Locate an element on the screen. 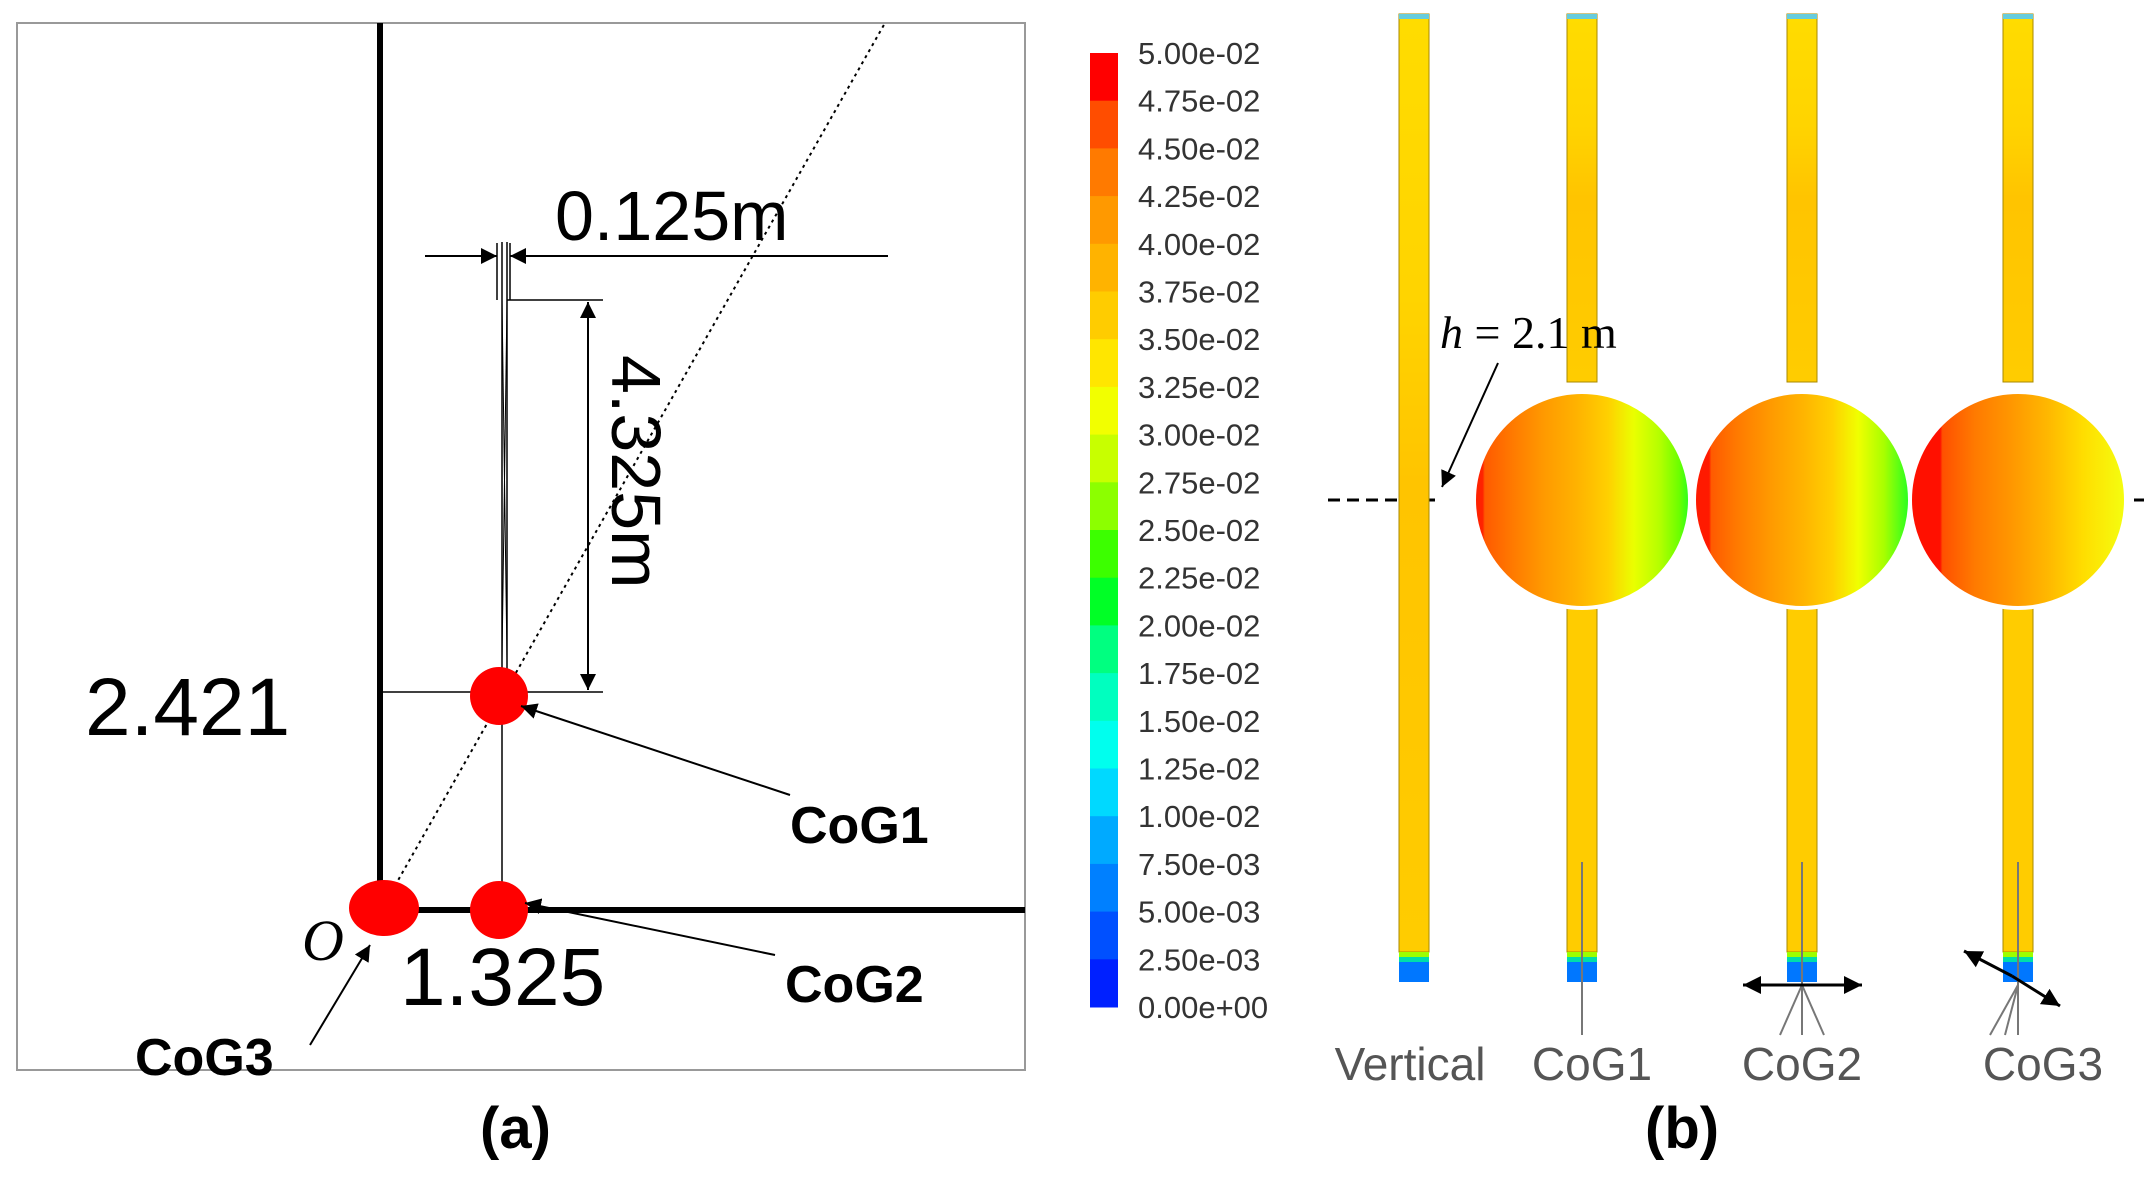 Image resolution: width=2144 pixels, height=1180 pixels. legend-tick-label: 1.25e-02 is located at coordinates (1199, 769).